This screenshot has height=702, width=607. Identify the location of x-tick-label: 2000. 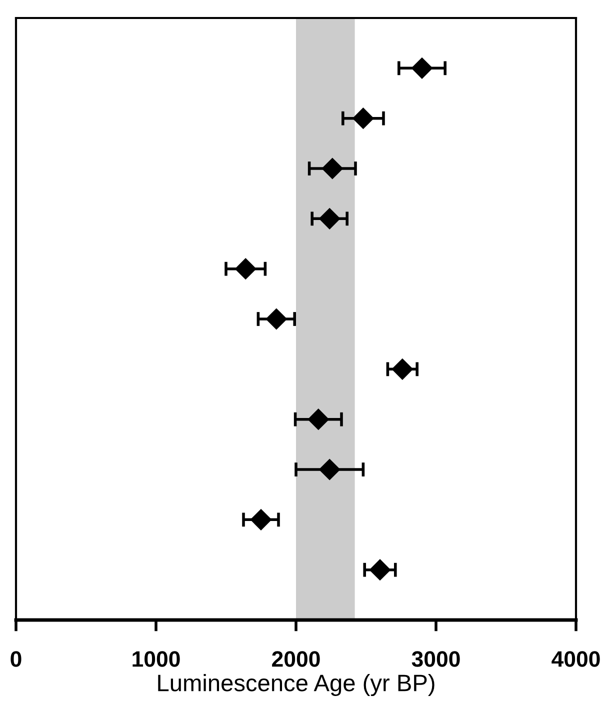
(296, 659).